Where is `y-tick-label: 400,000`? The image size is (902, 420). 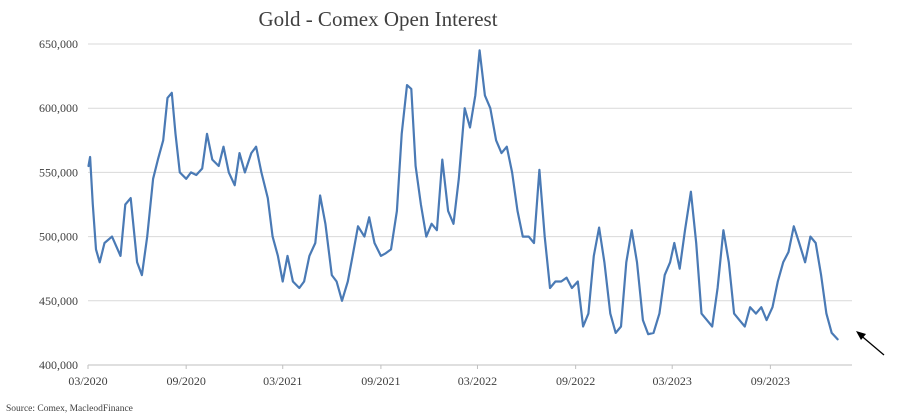 y-tick-label: 400,000 is located at coordinates (58, 365).